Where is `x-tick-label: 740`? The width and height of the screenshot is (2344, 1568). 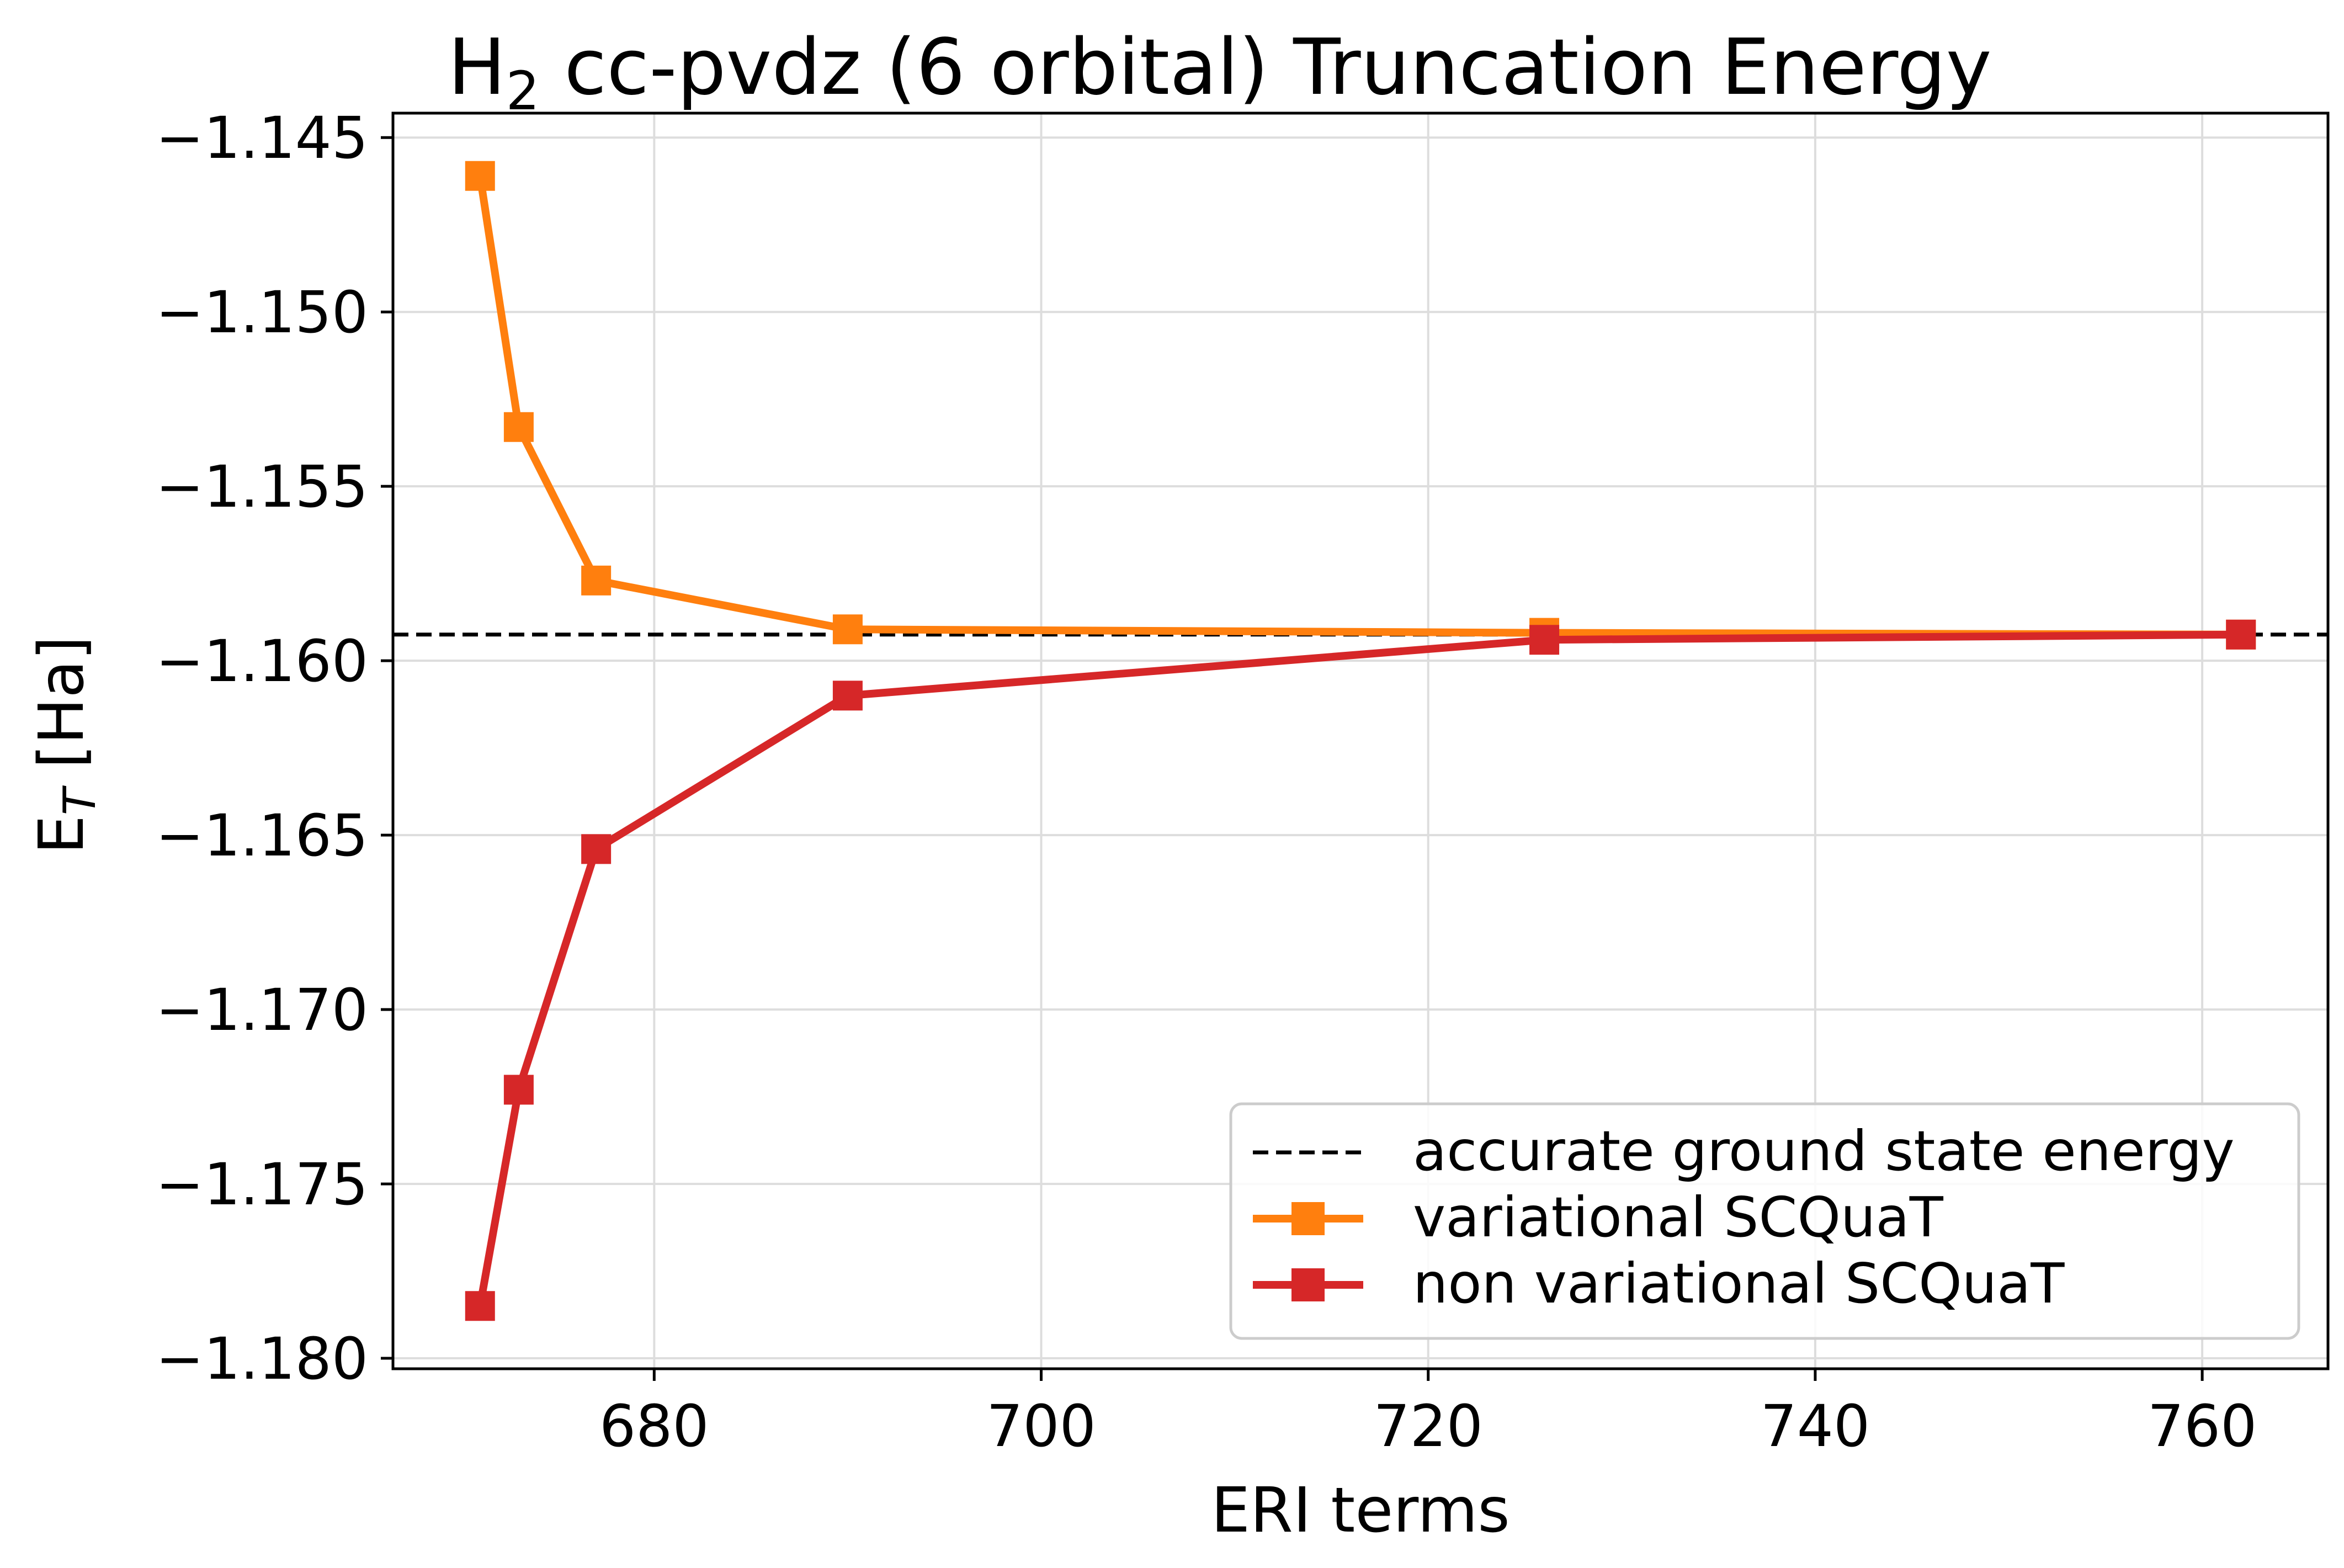 x-tick-label: 740 is located at coordinates (1816, 1426).